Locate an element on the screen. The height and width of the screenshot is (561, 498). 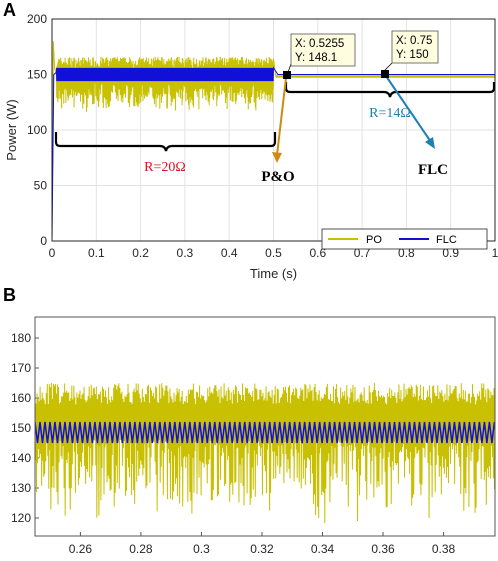
panel-a-x-axis-label: Time (s) is located at coordinates (273, 273).